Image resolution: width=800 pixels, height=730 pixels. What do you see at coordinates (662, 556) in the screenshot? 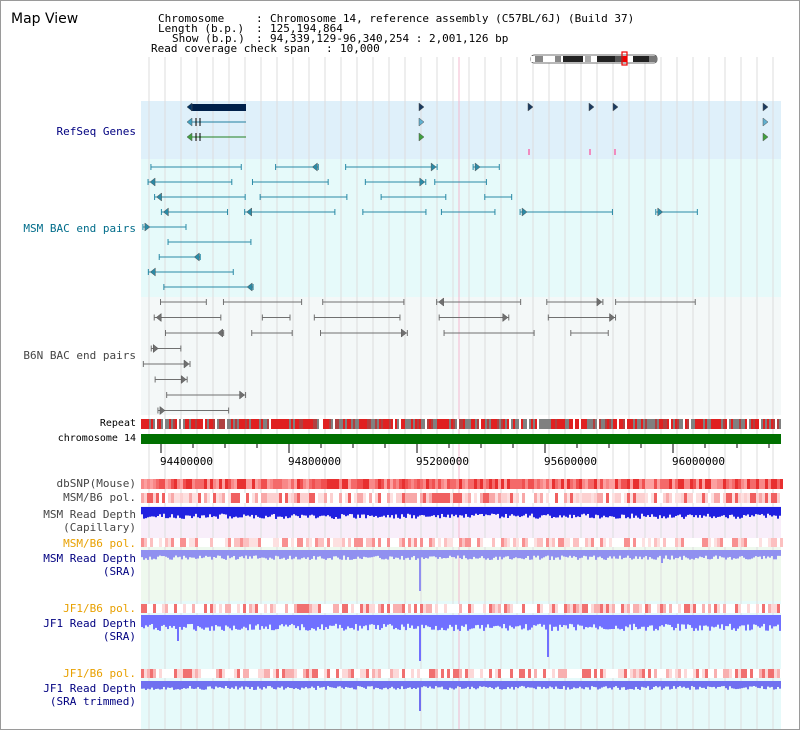
I see `msm-depth-sra-bar-spike` at bounding box center [662, 556].